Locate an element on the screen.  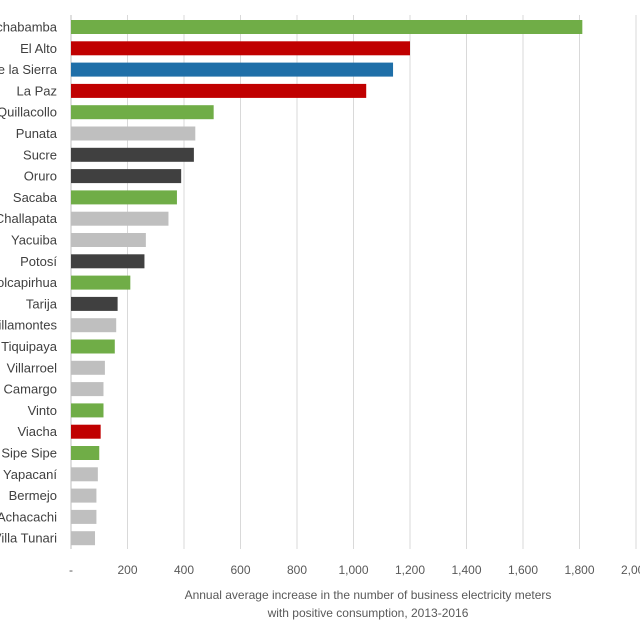
x-axis-title-line-2: with positive consumption, 2013-2016 is located at coordinates (368, 613).